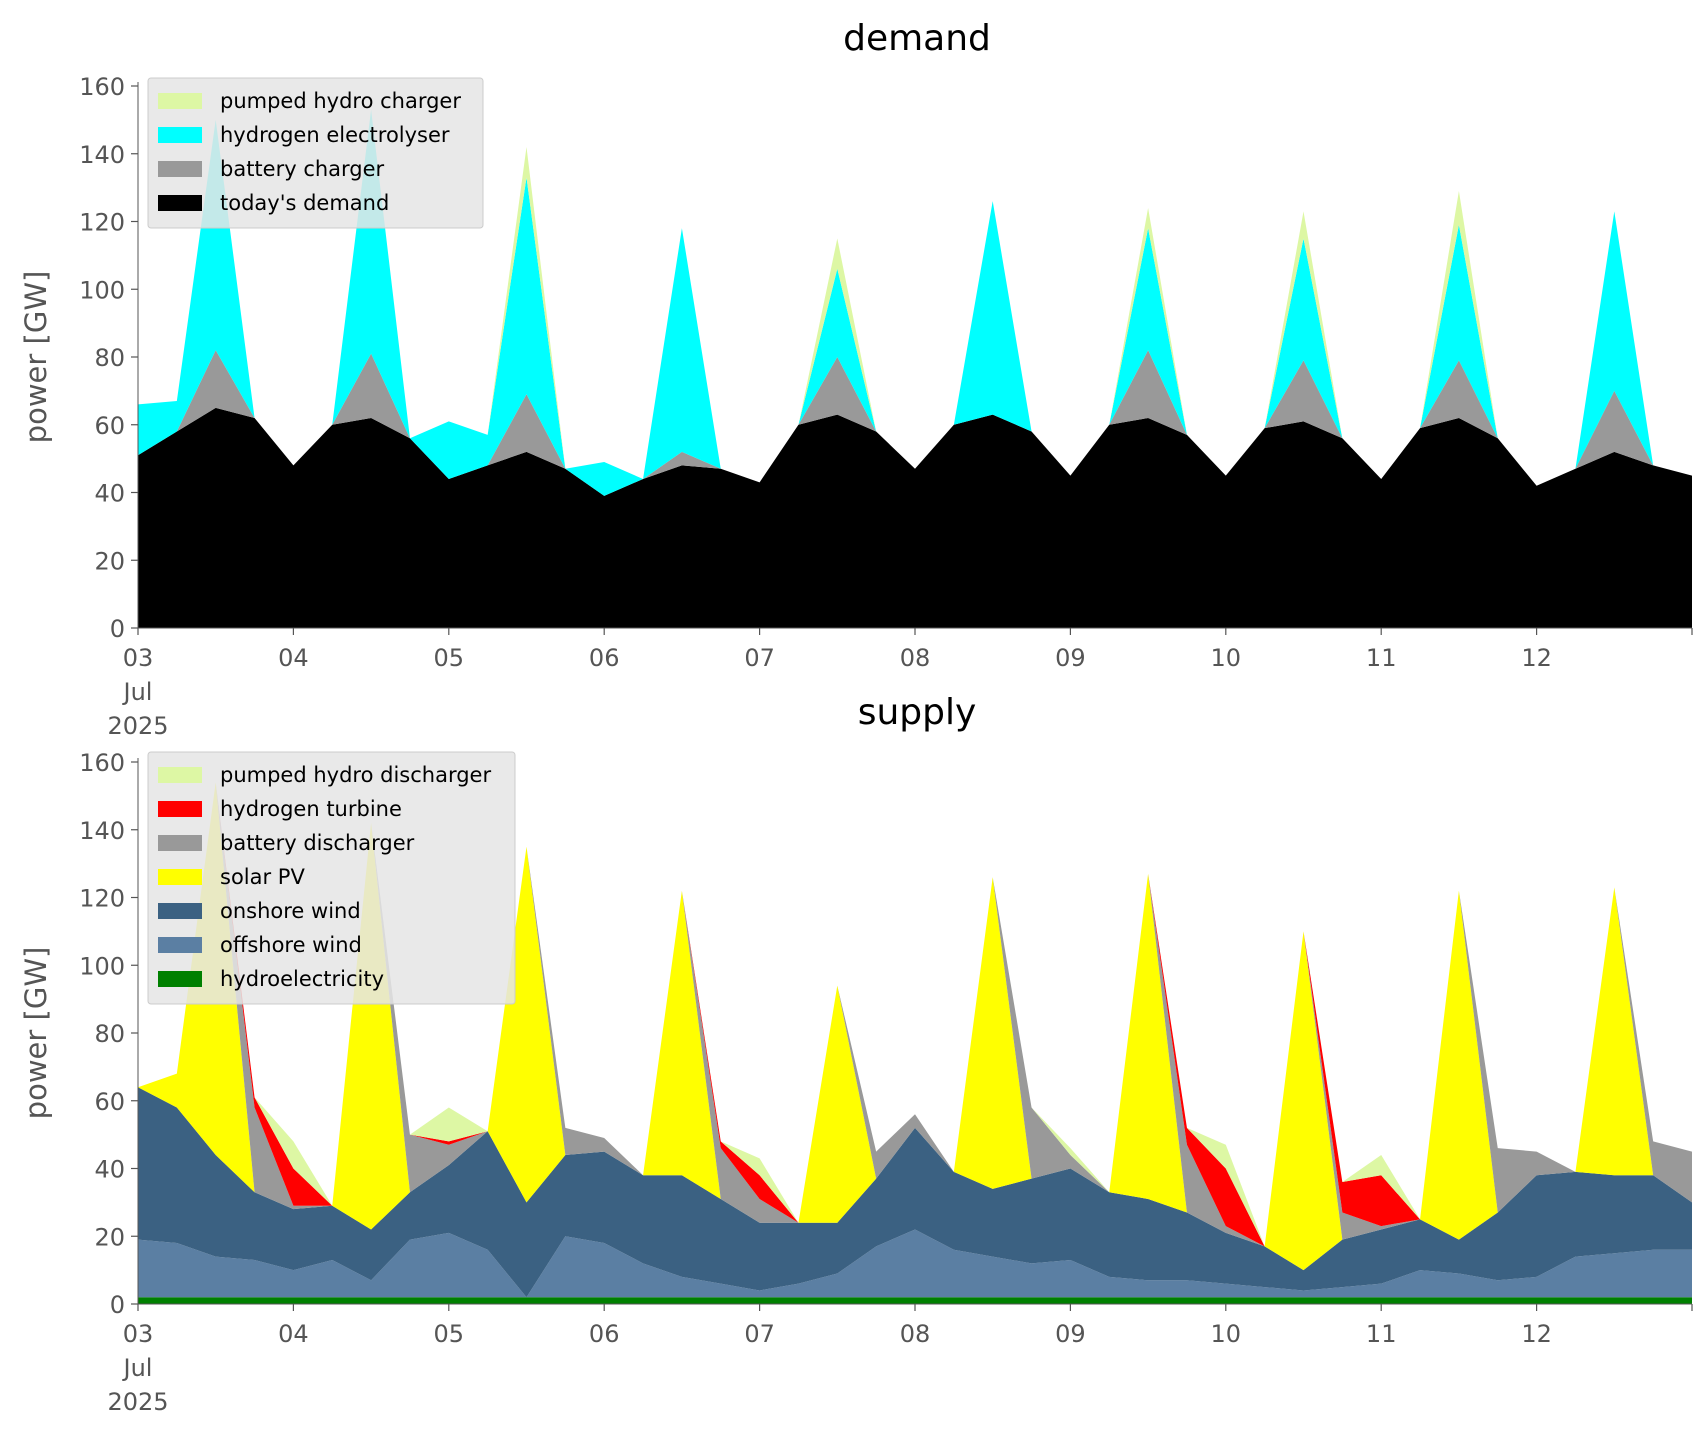 This screenshot has height=1431, width=1706. Describe the element at coordinates (304, 203) in the screenshot. I see `legend-label: today's demand` at that location.